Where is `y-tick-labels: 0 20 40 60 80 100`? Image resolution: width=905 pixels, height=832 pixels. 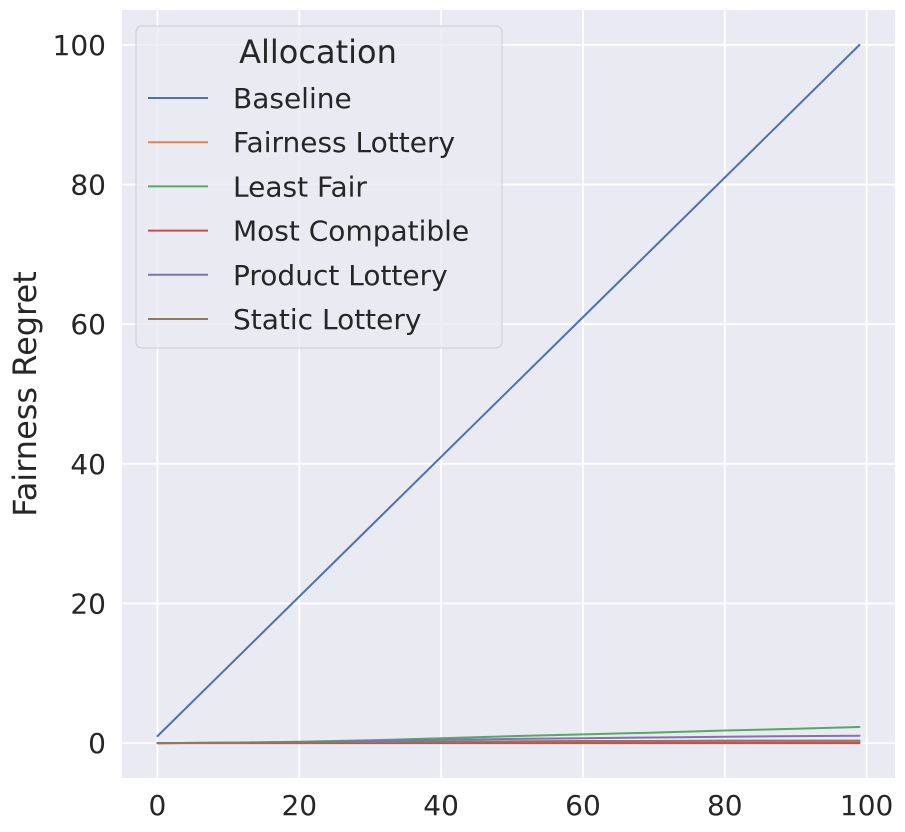
y-tick-labels: 0 20 40 60 80 100 is located at coordinates (79, 394).